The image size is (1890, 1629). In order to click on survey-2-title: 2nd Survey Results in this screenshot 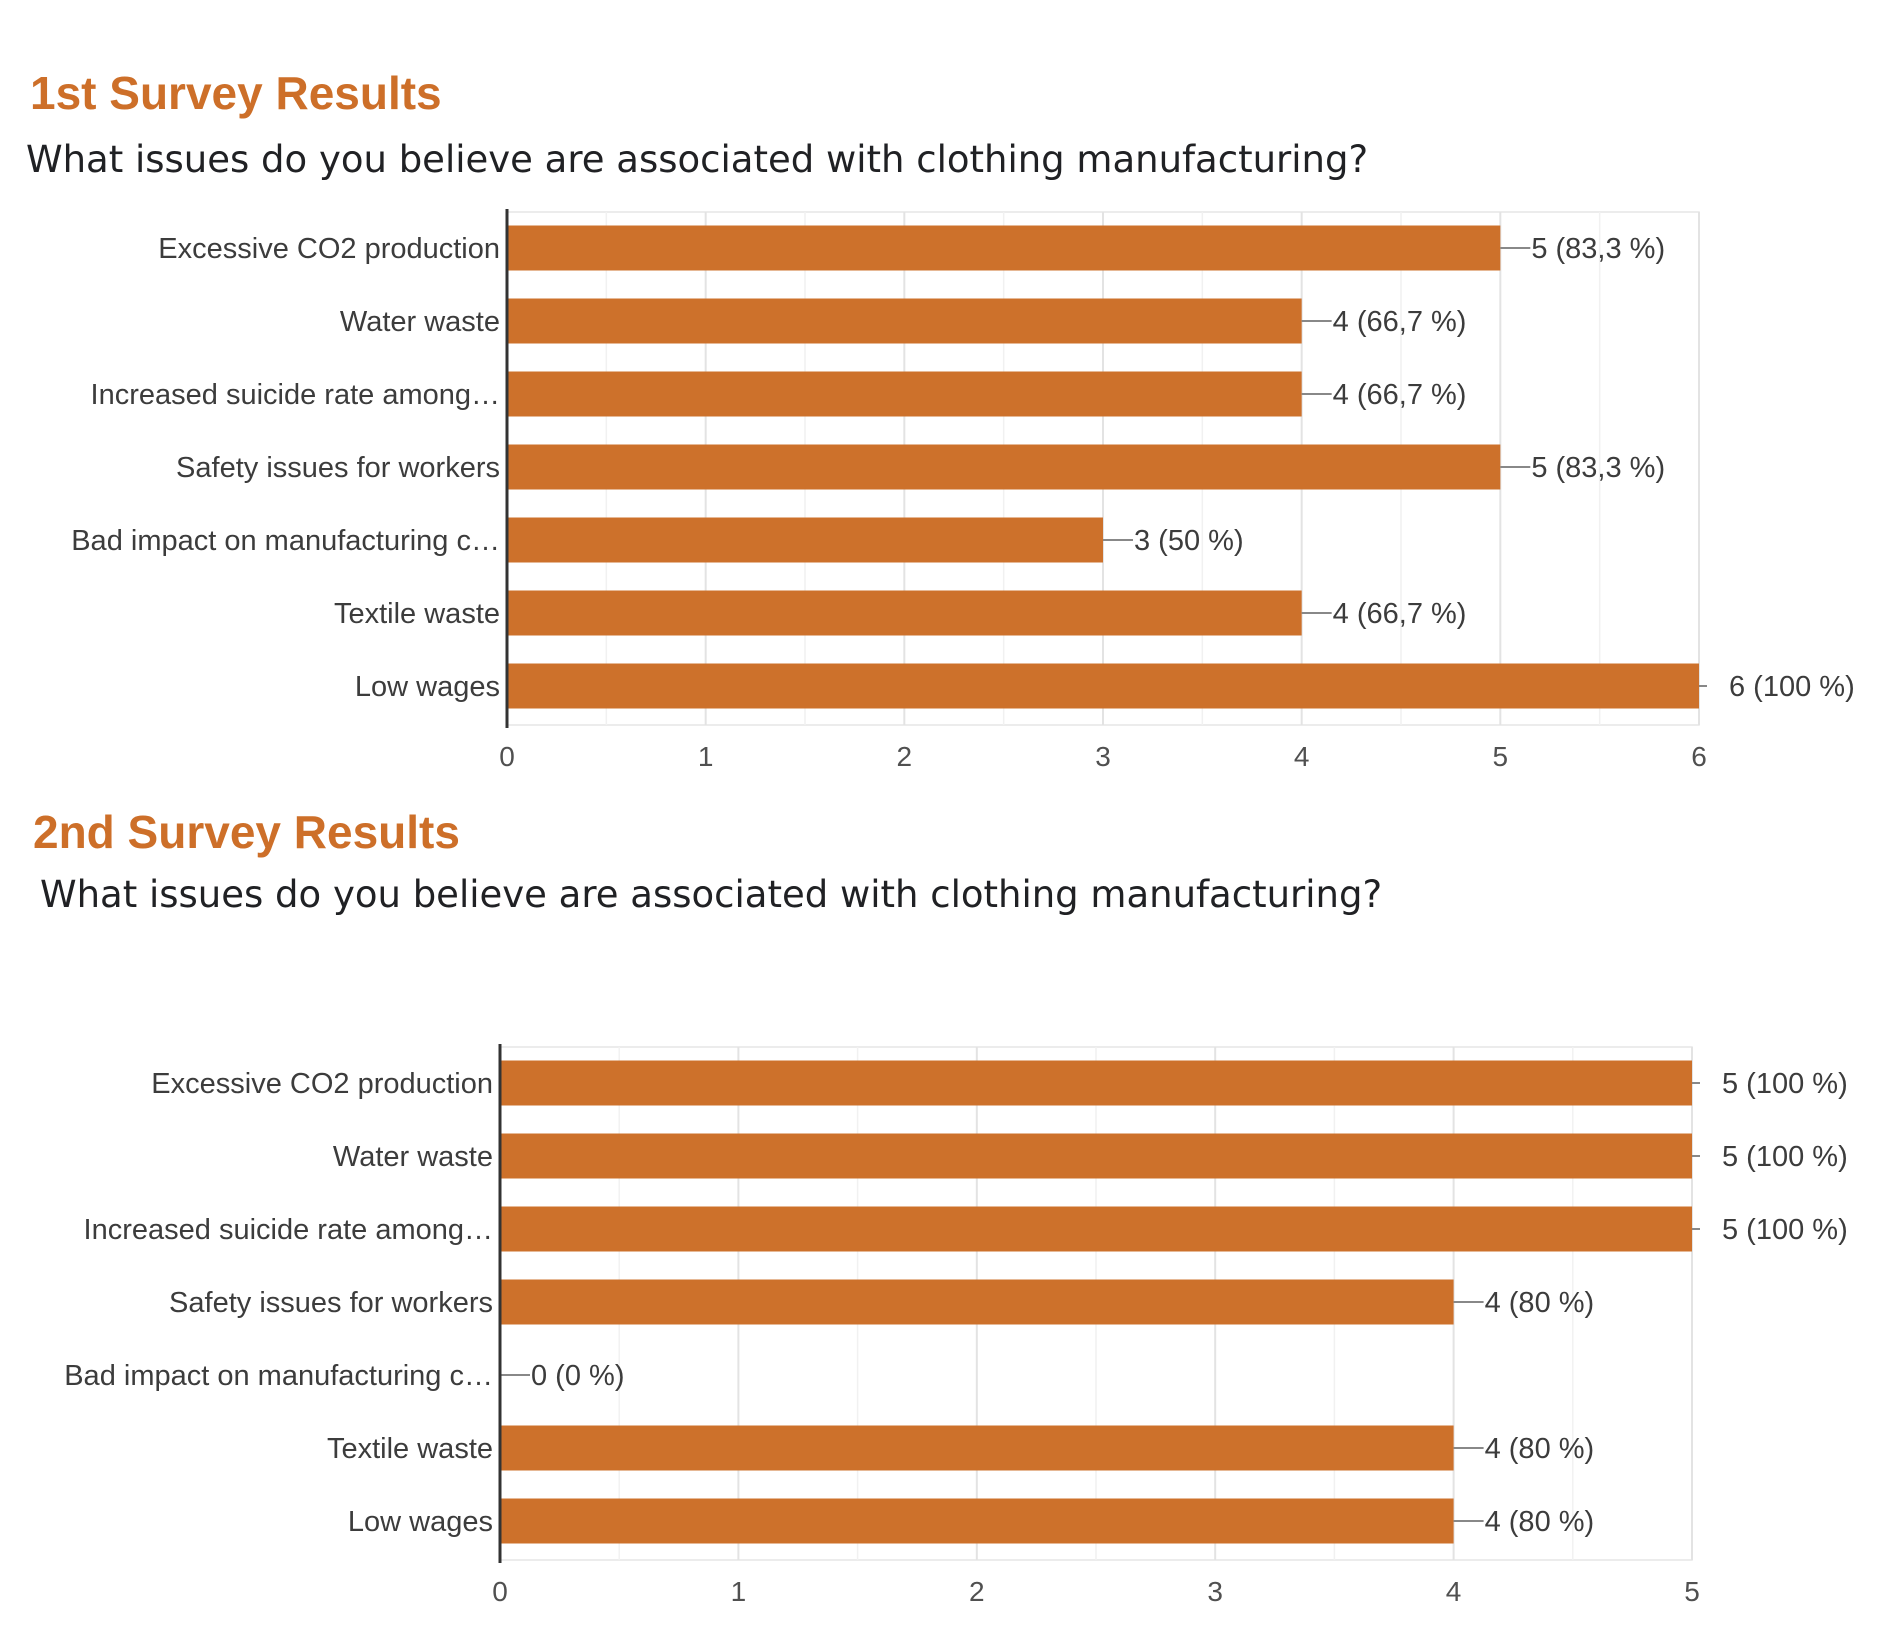, I will do `click(246, 832)`.